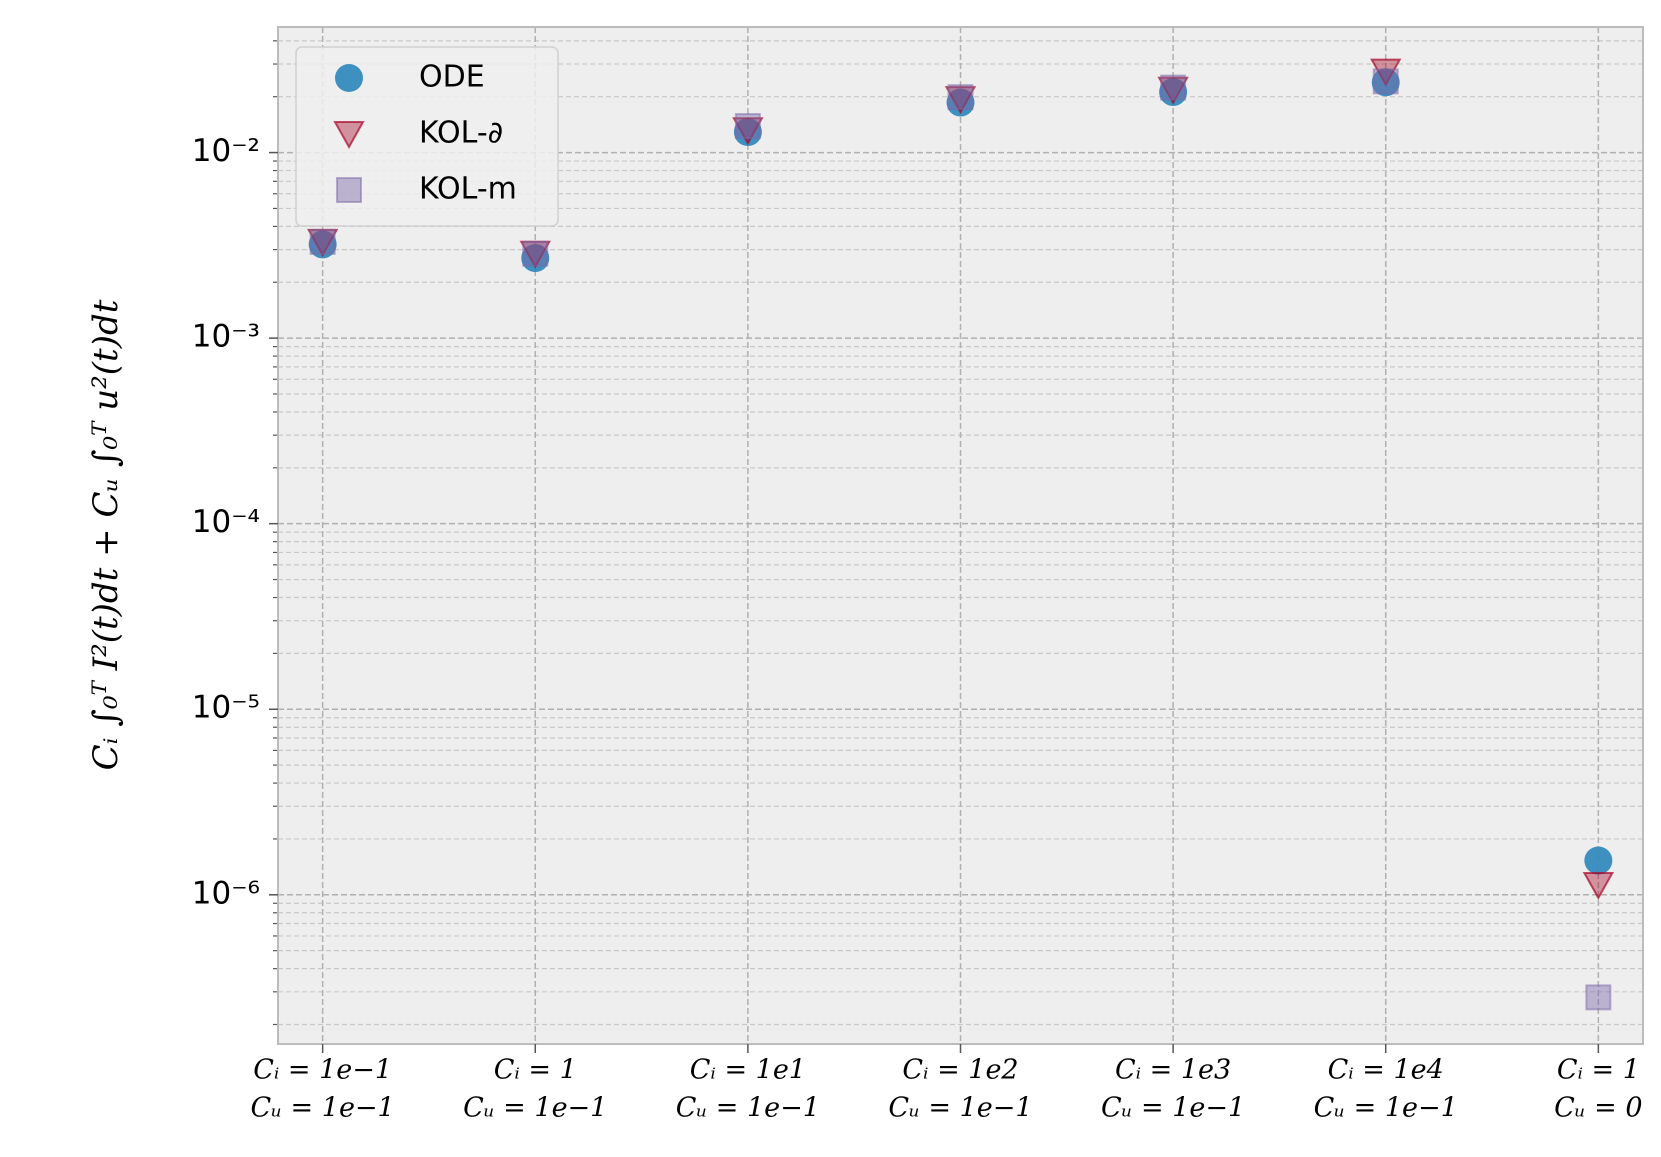  Describe the element at coordinates (960, 1070) in the screenshot. I see `x-tick-label: Cᵢ = 1e2` at that location.